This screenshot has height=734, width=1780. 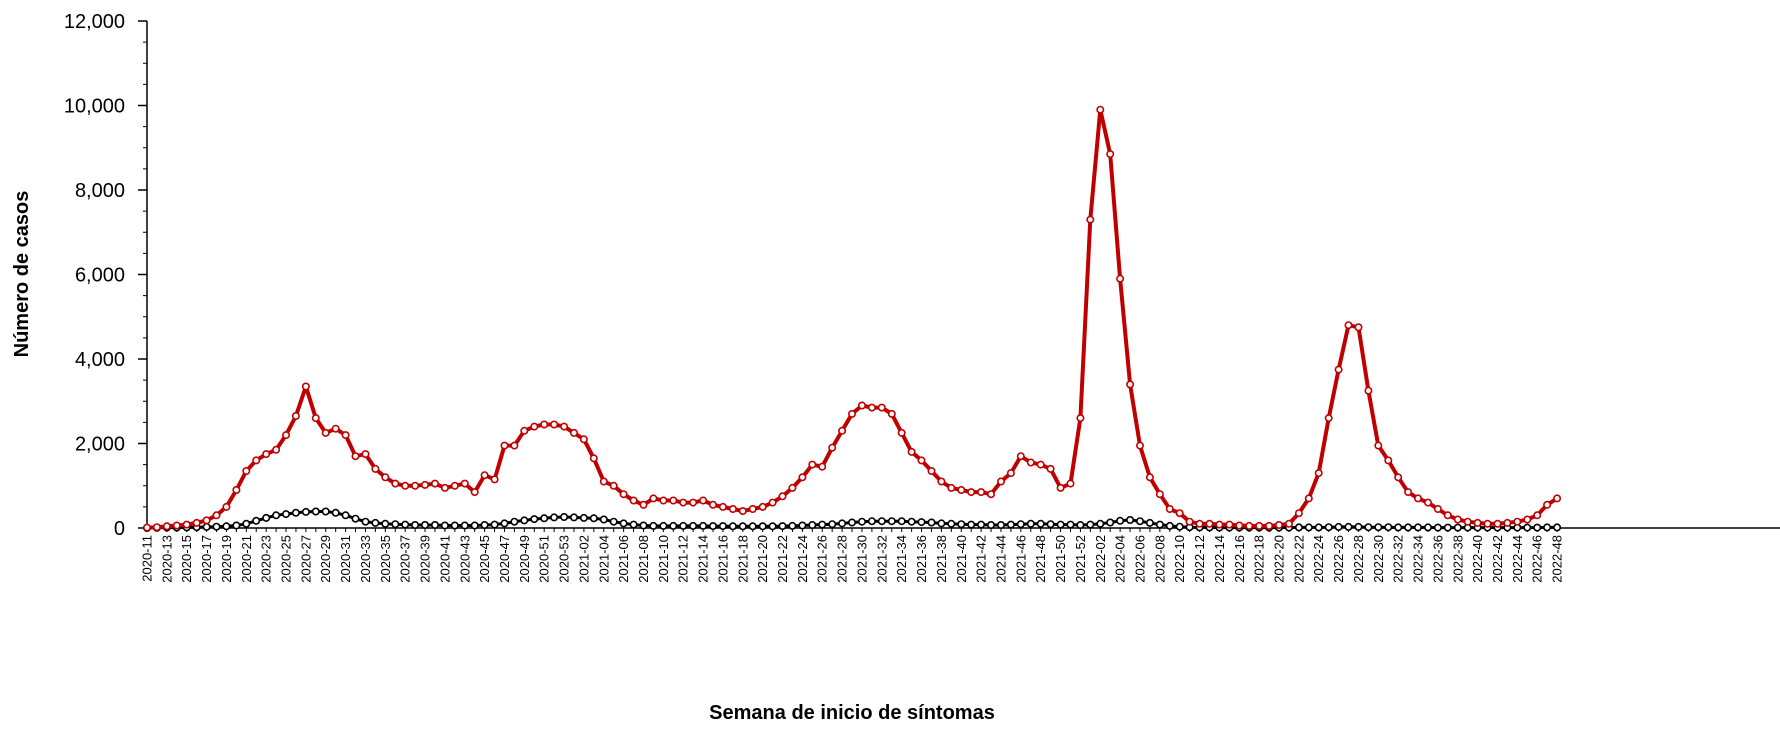 I want to click on x-tick-label: 2020-29, so click(x=325, y=559).